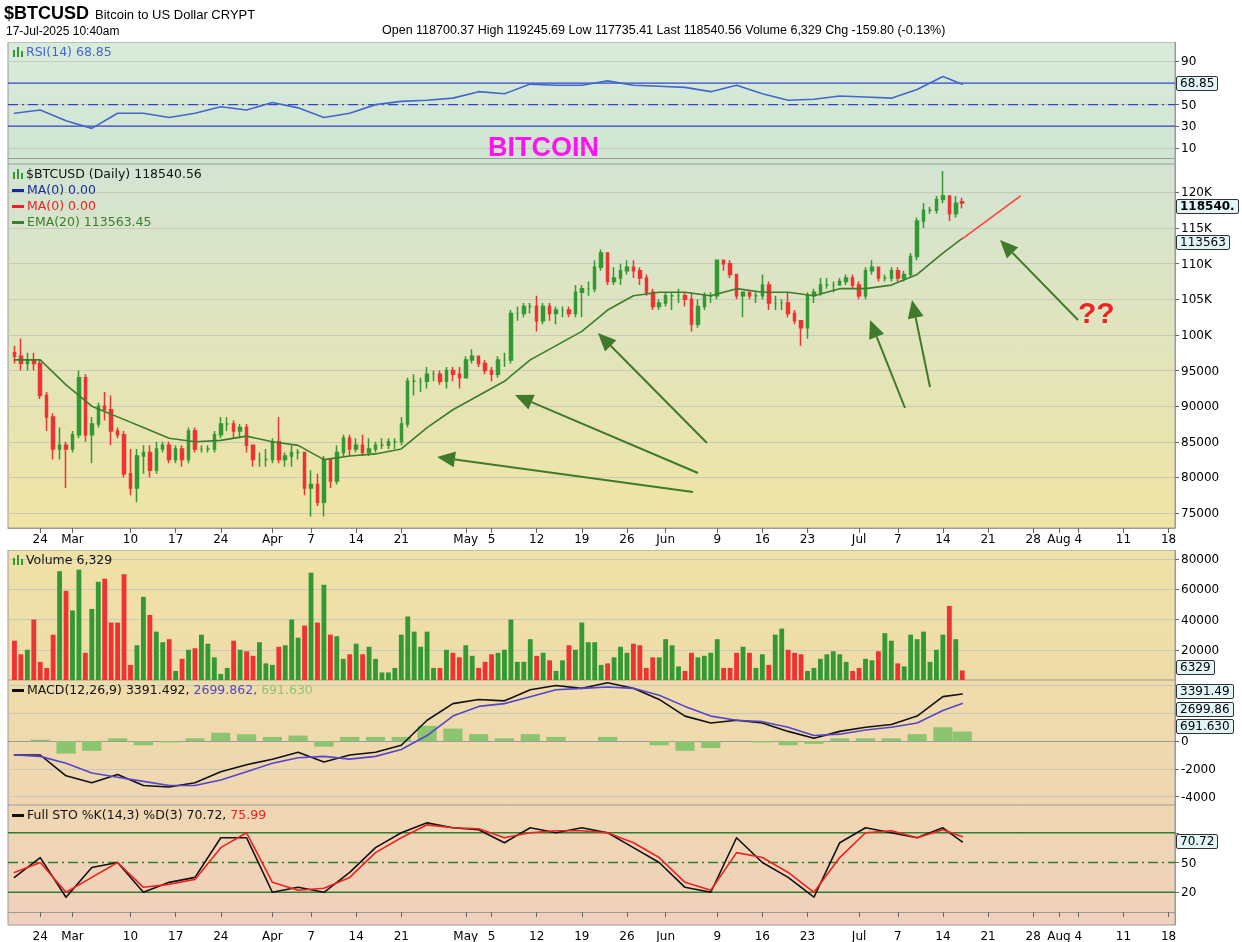 This screenshot has height=942, width=1242. I want to click on chart-subtitle: Bitcoin to US Dollar CRYPT, so click(175, 14).